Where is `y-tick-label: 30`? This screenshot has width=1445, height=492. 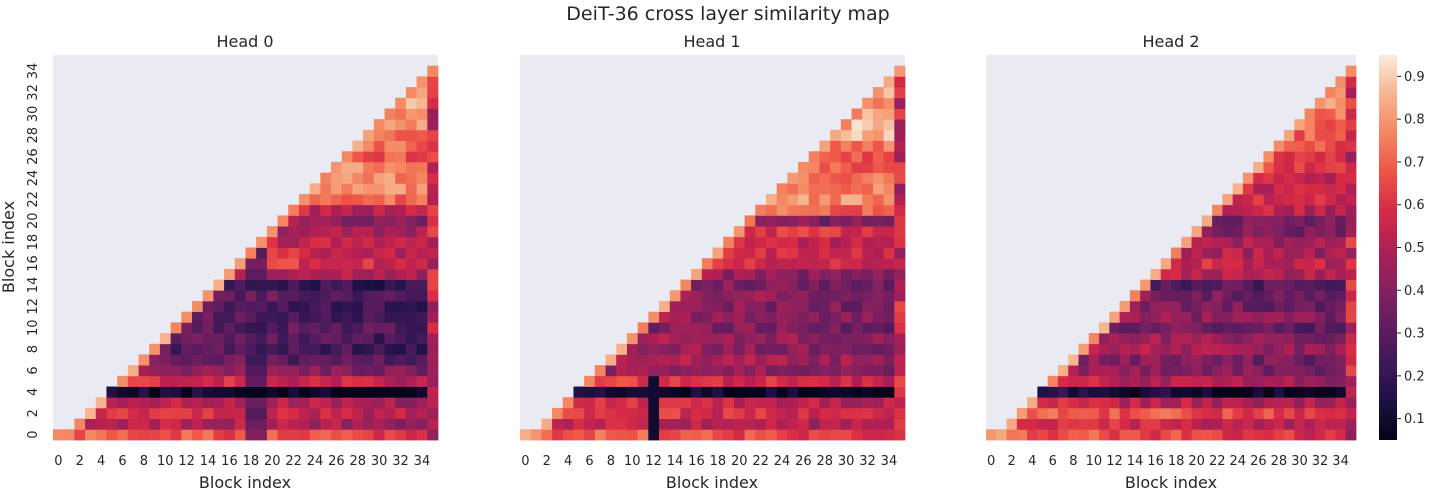
y-tick-label: 30 is located at coordinates (33, 114).